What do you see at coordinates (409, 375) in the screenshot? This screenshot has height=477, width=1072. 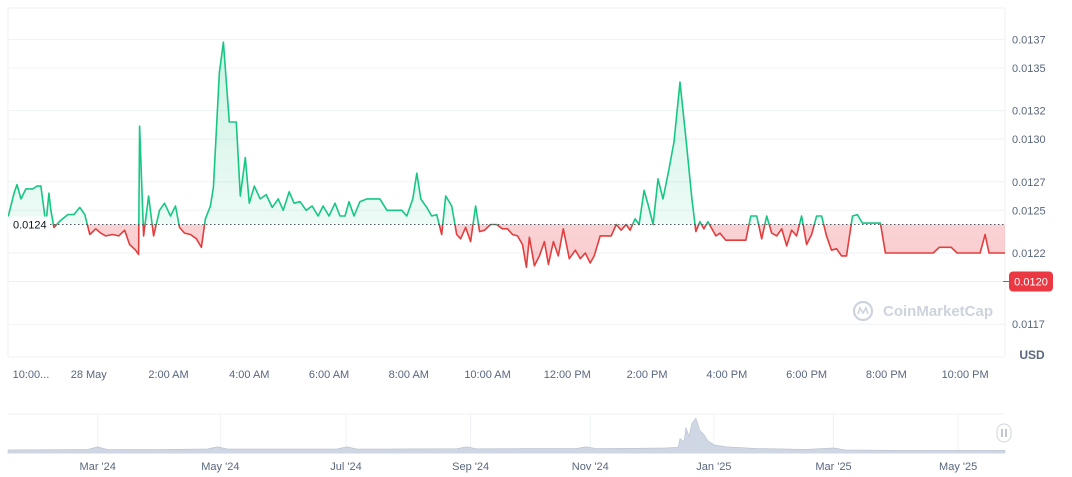 I see `x-tick-label: 8:00 AM` at bounding box center [409, 375].